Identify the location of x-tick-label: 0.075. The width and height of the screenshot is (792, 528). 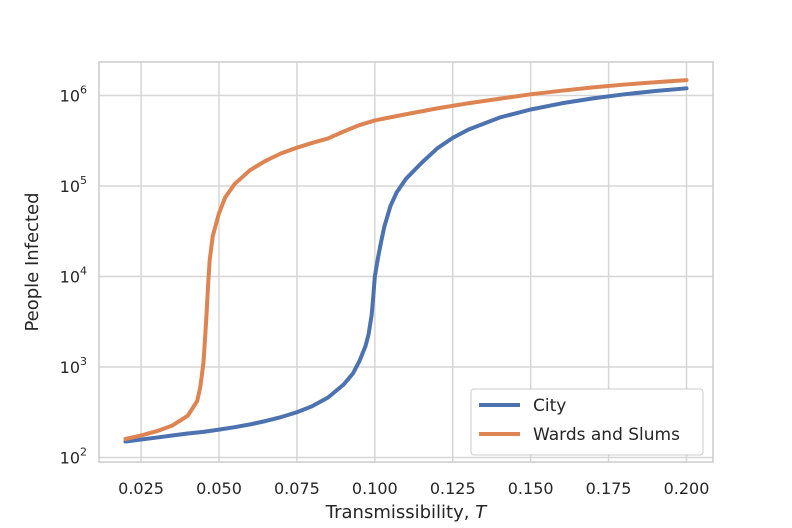
(297, 488).